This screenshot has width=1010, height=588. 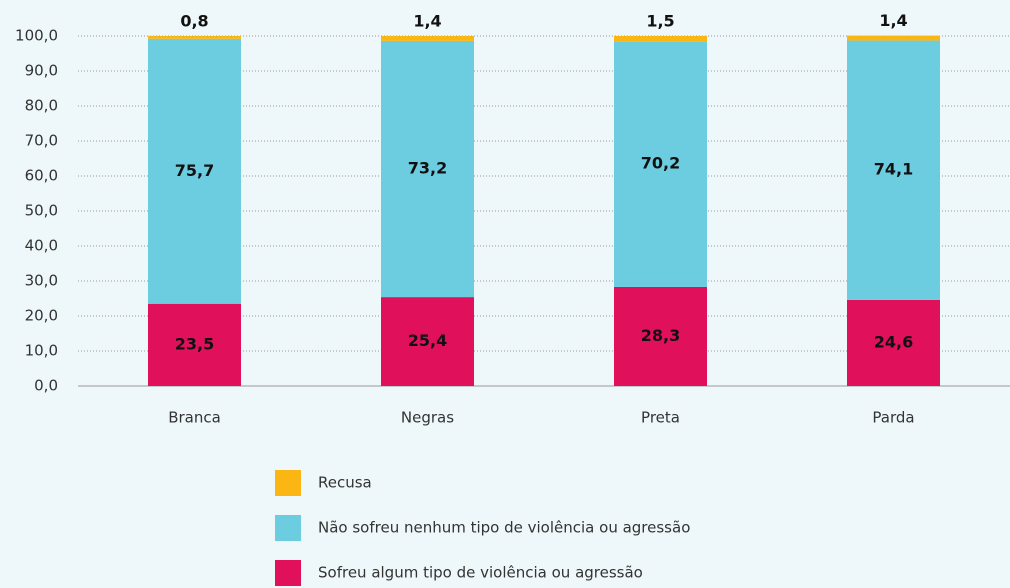 What do you see at coordinates (41, 351) in the screenshot?
I see `y-tick-label: 10,0` at bounding box center [41, 351].